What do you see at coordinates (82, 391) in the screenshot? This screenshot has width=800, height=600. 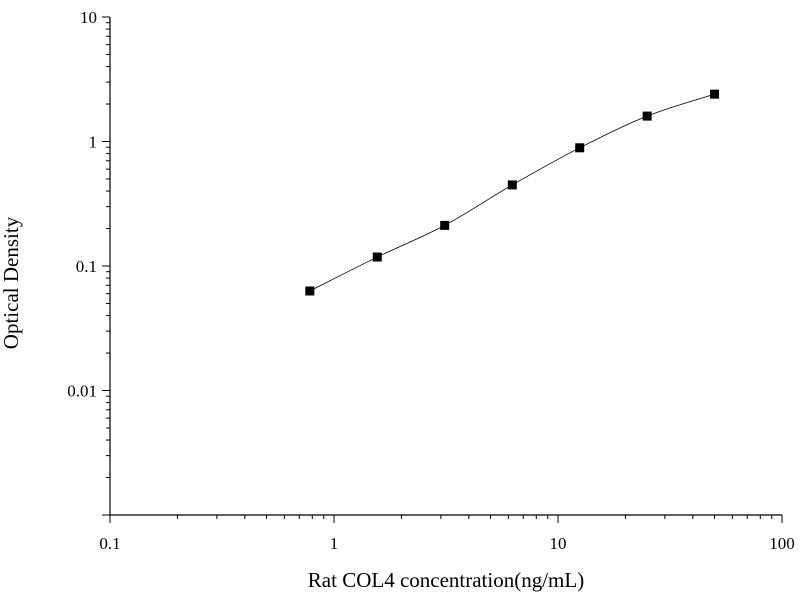 I see `y-tick-label: 0.01` at bounding box center [82, 391].